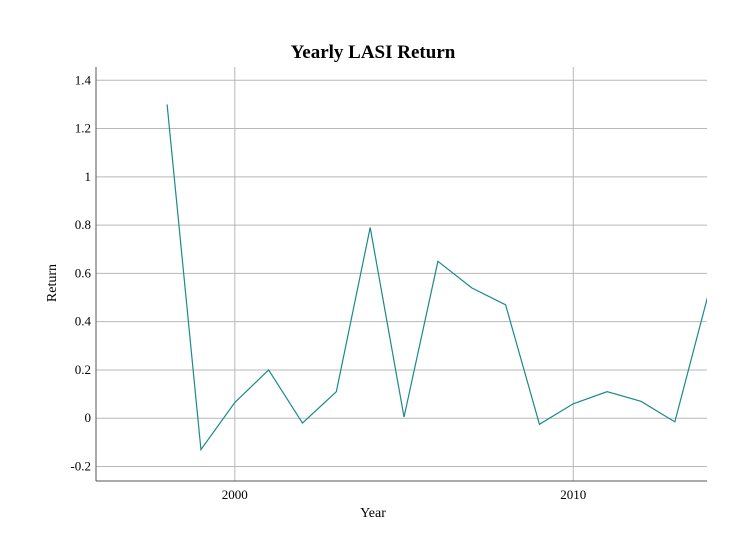 The height and width of the screenshot is (560, 752). I want to click on y-tick-label: 1, so click(88, 176).